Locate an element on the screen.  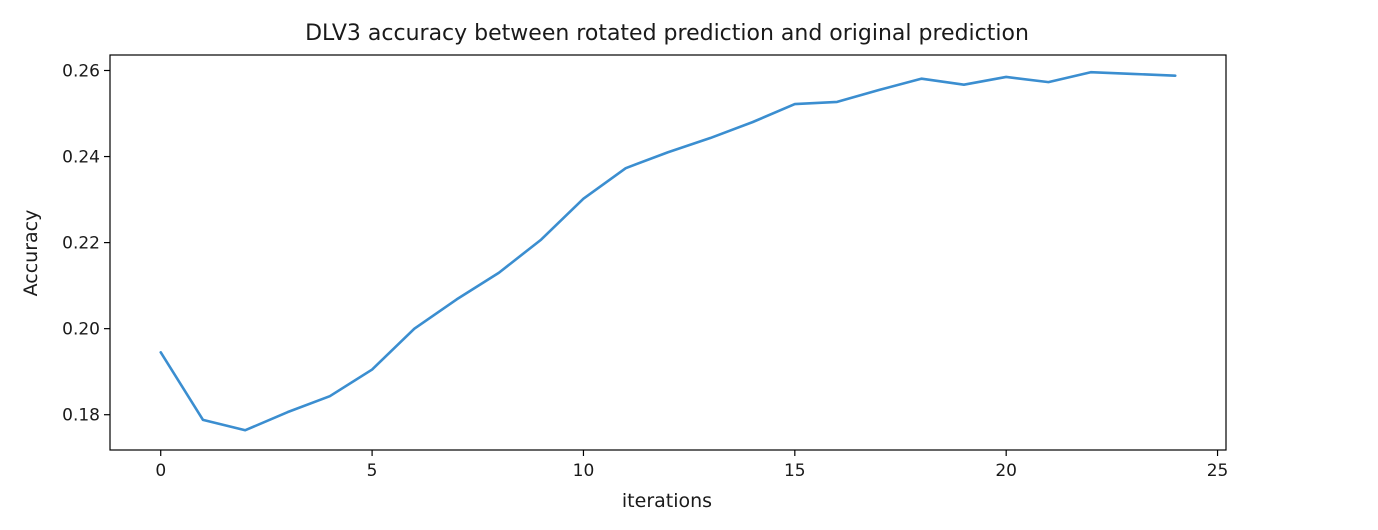
x-tick-label: 5 is located at coordinates (372, 471).